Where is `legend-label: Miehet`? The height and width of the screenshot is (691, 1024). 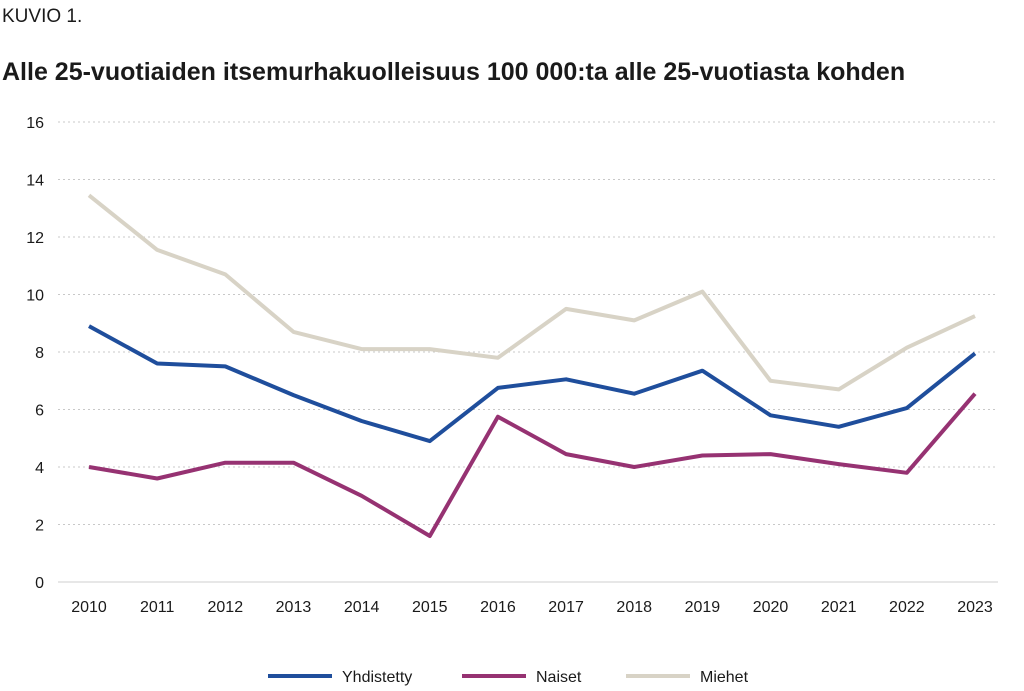 legend-label: Miehet is located at coordinates (724, 677).